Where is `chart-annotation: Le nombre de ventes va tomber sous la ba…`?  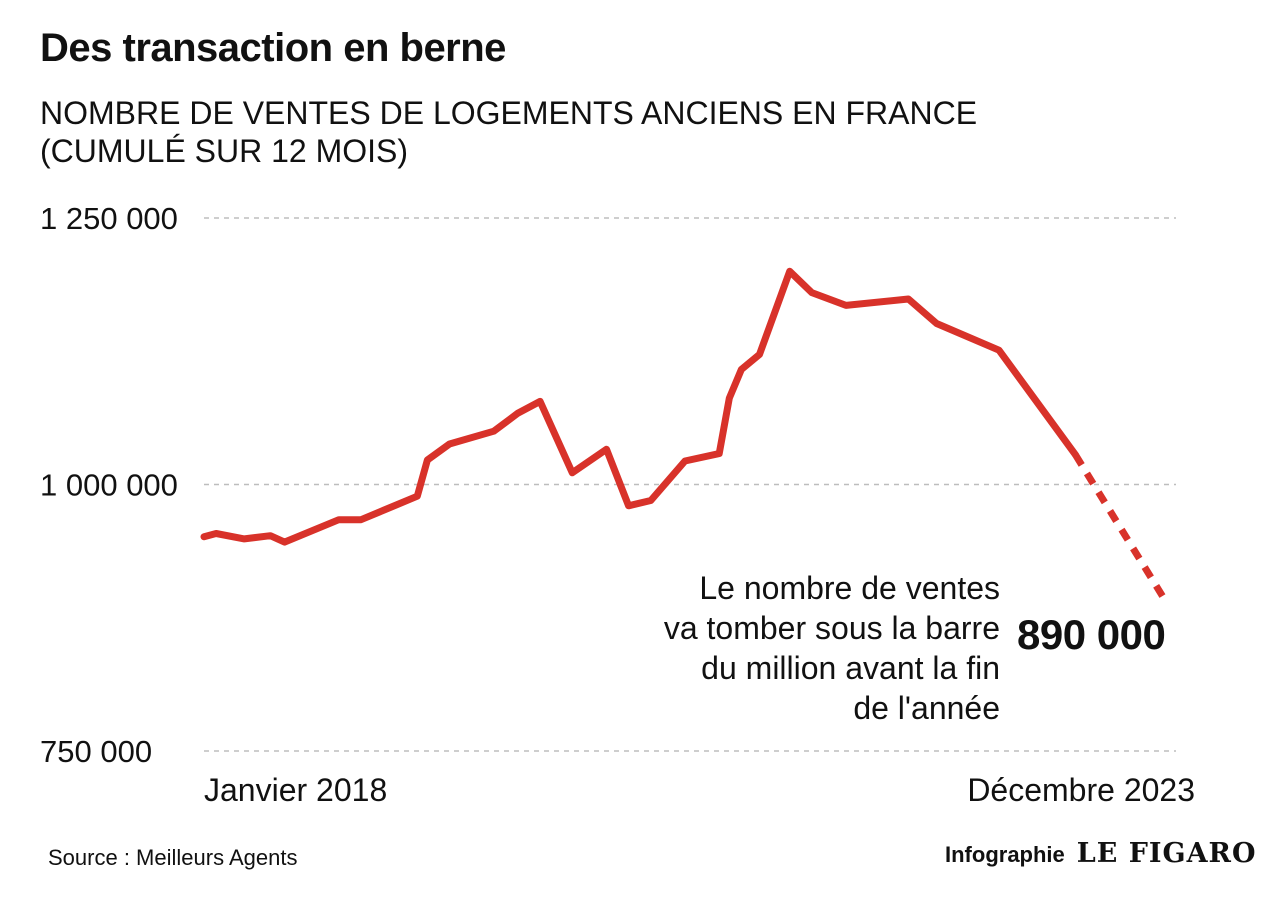 chart-annotation: Le nombre de ventes va tomber sous la ba… is located at coordinates (790, 648).